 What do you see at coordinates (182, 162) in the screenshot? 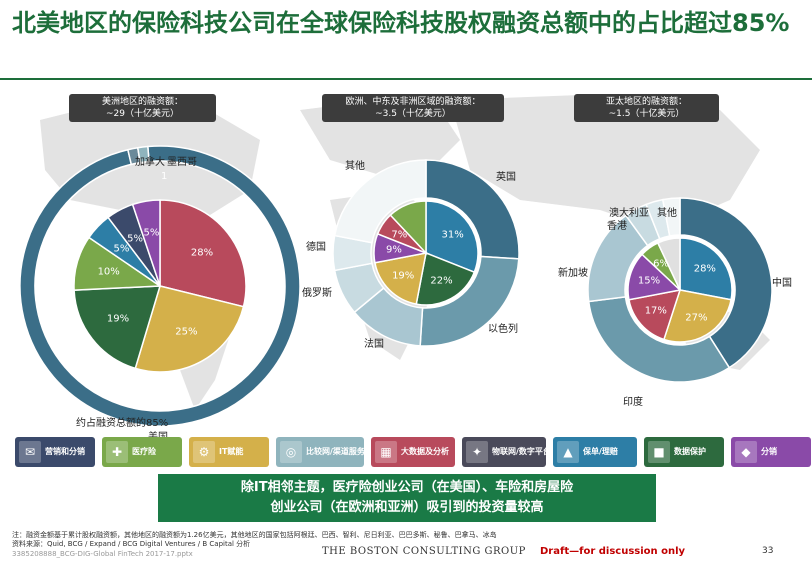
I see `label-mexico: 墨西哥` at bounding box center [182, 162].